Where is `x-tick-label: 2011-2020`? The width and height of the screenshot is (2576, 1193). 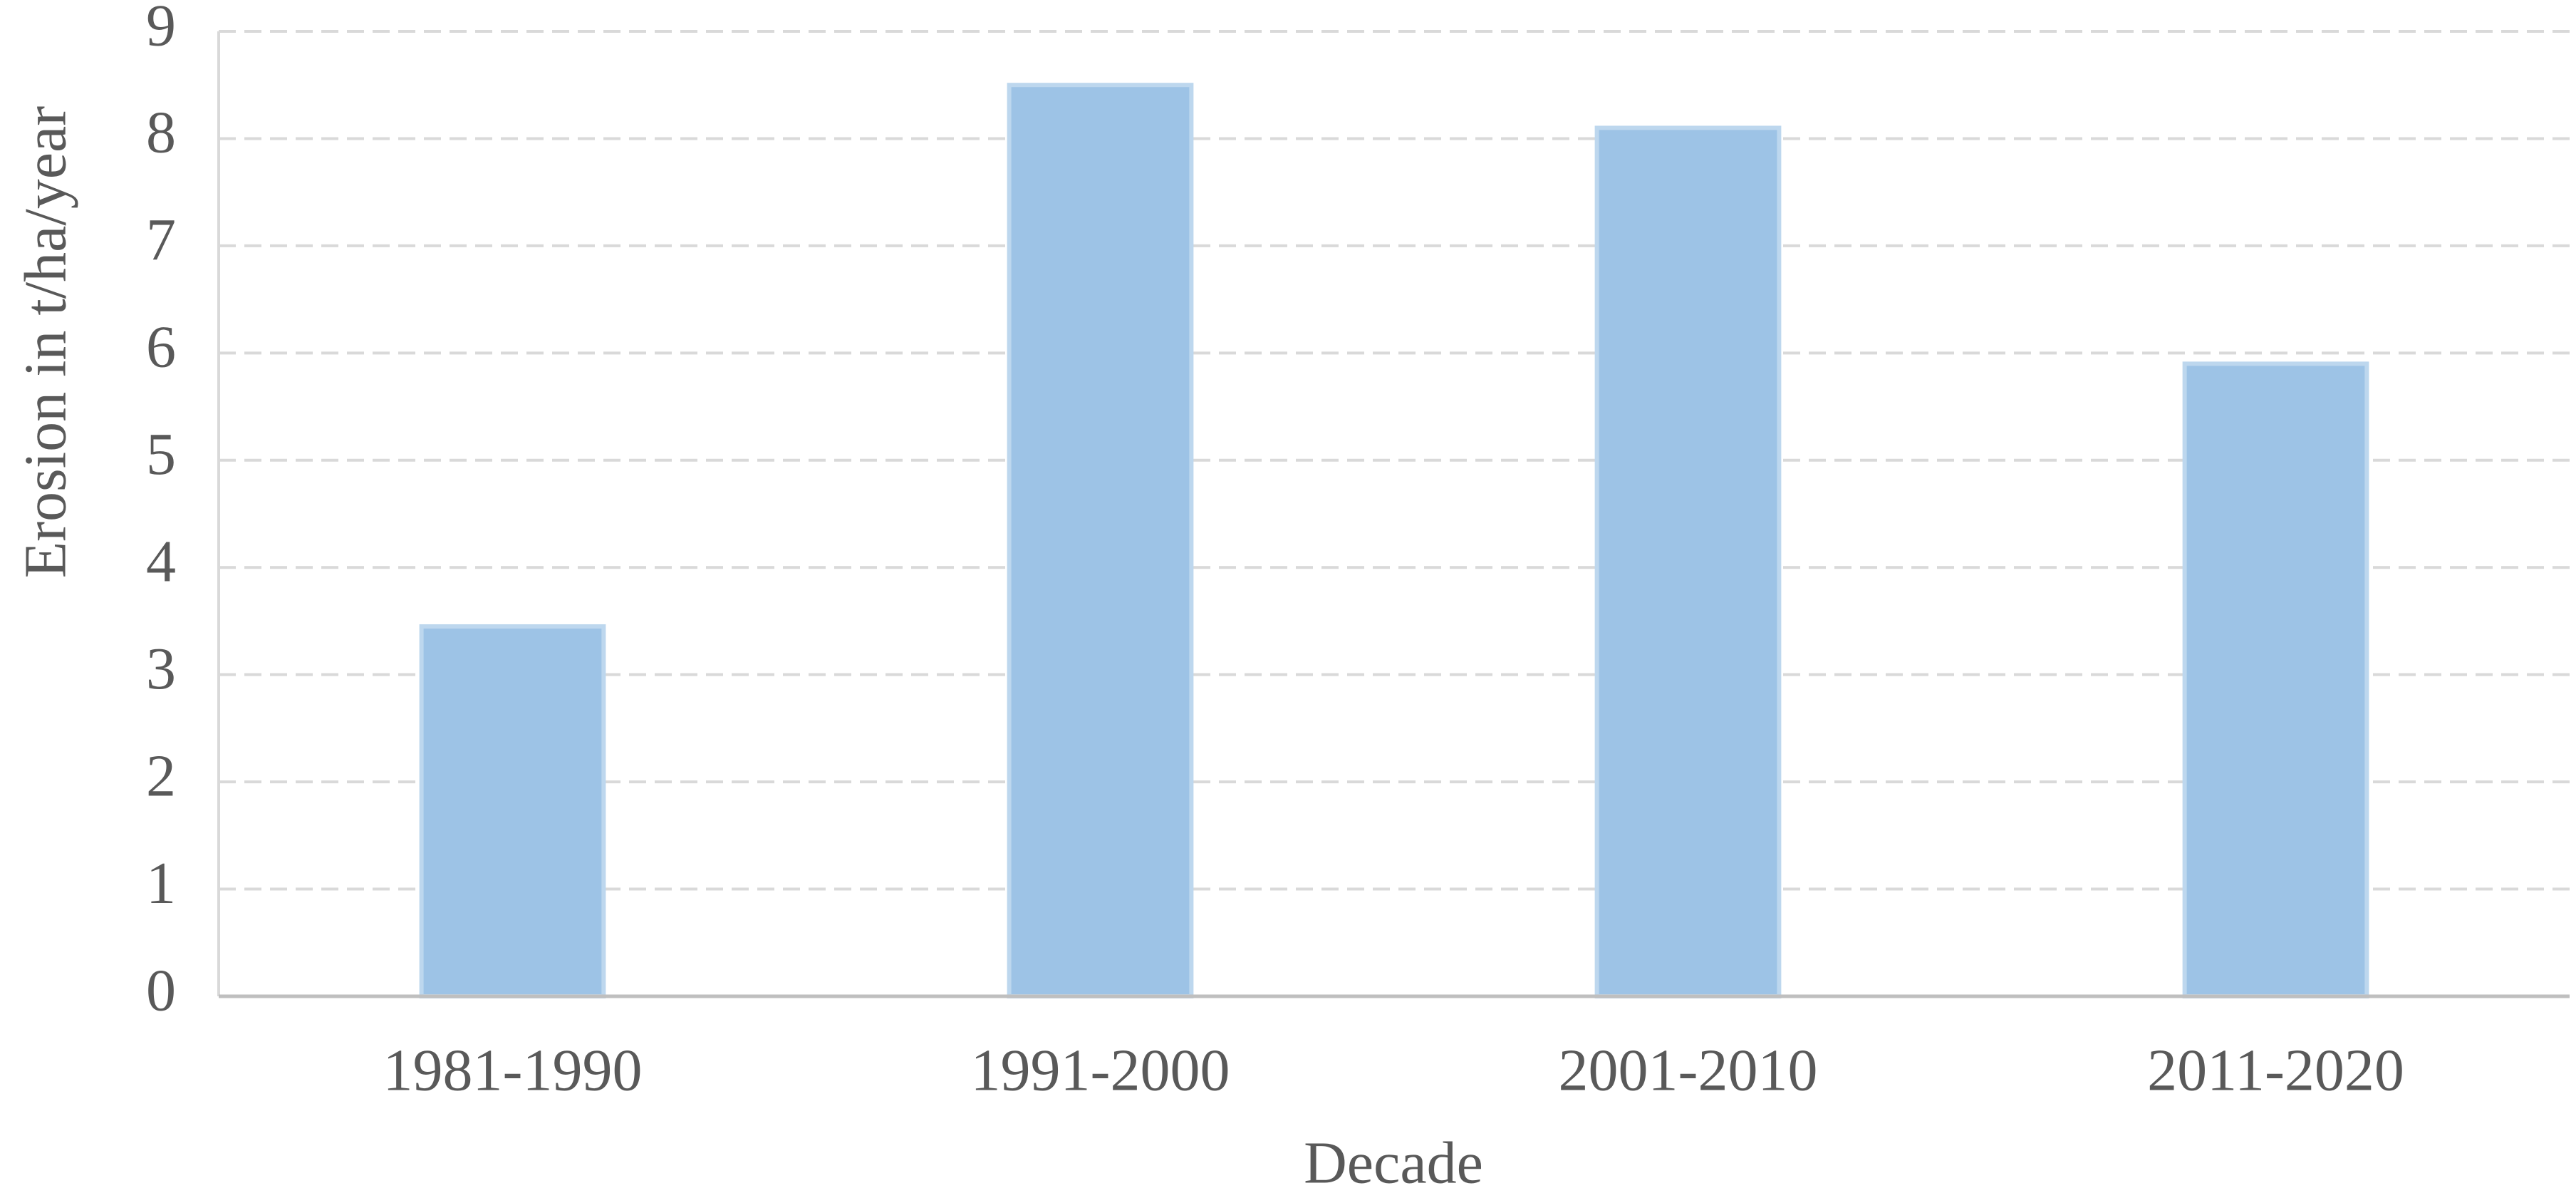
x-tick-label: 2011-2020 is located at coordinates (2275, 1070).